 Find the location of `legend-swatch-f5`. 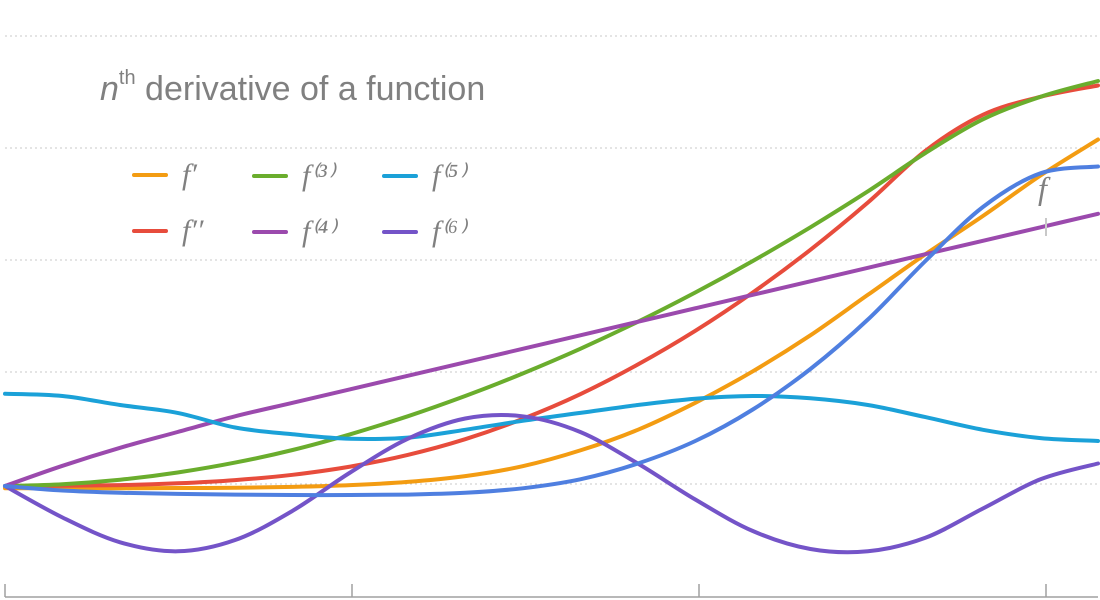

legend-swatch-f5 is located at coordinates (400, 175).